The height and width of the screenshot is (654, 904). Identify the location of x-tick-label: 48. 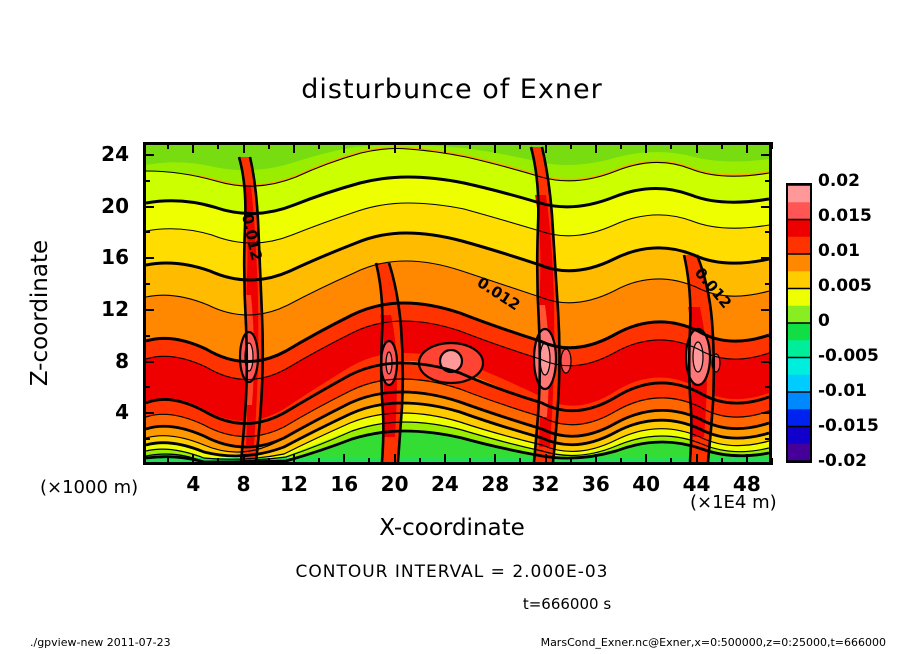
(746, 484).